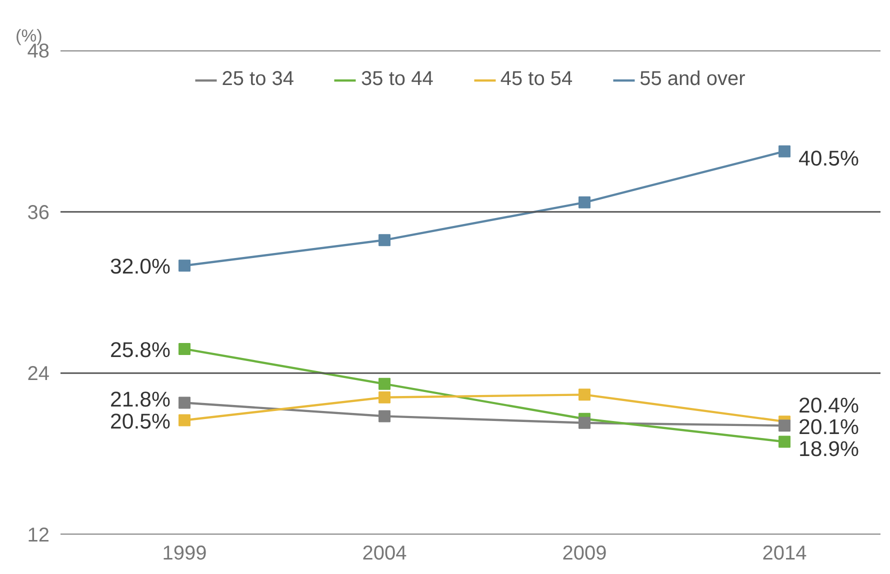  I want to click on data-label: 25.8%, so click(140, 350).